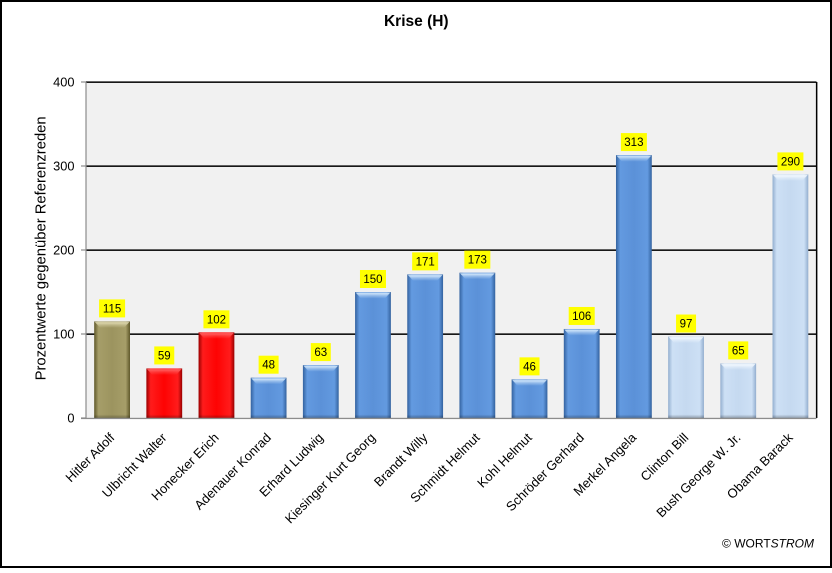 This screenshot has width=832, height=573. Describe the element at coordinates (790, 162) in the screenshot. I see `svg-text: 290` at that location.